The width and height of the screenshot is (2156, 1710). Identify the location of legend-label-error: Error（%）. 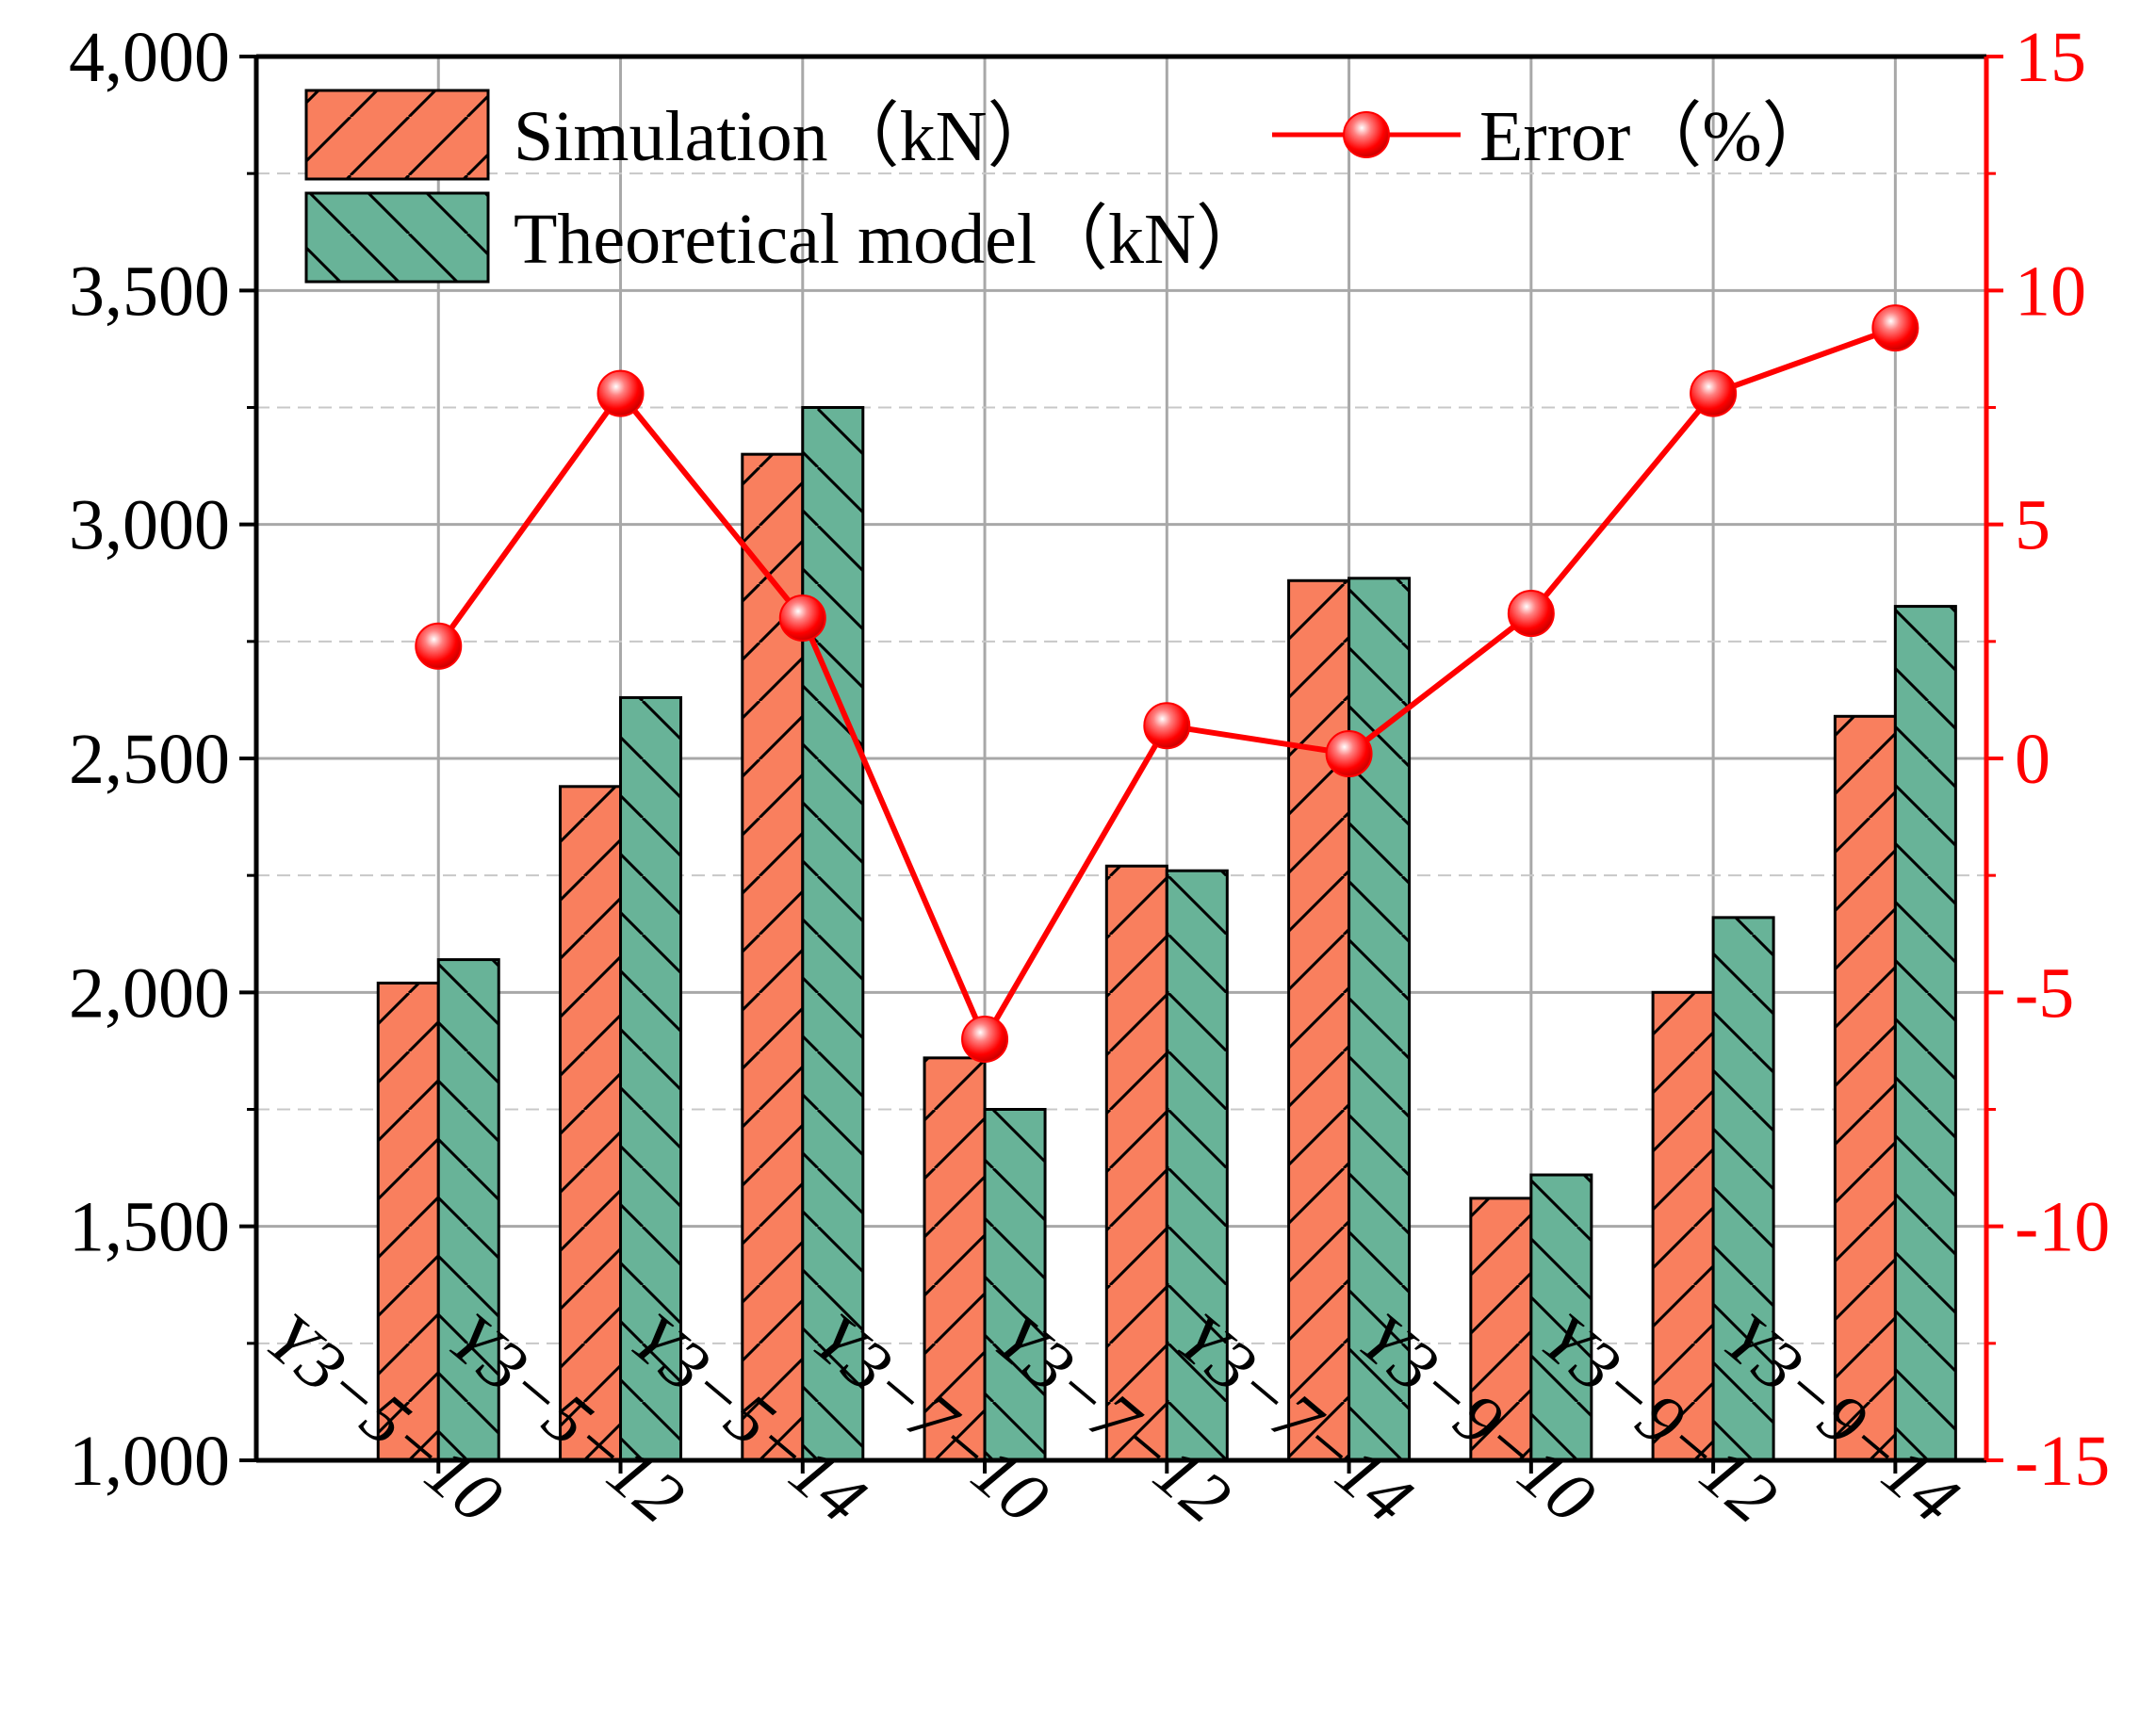
(1656, 136).